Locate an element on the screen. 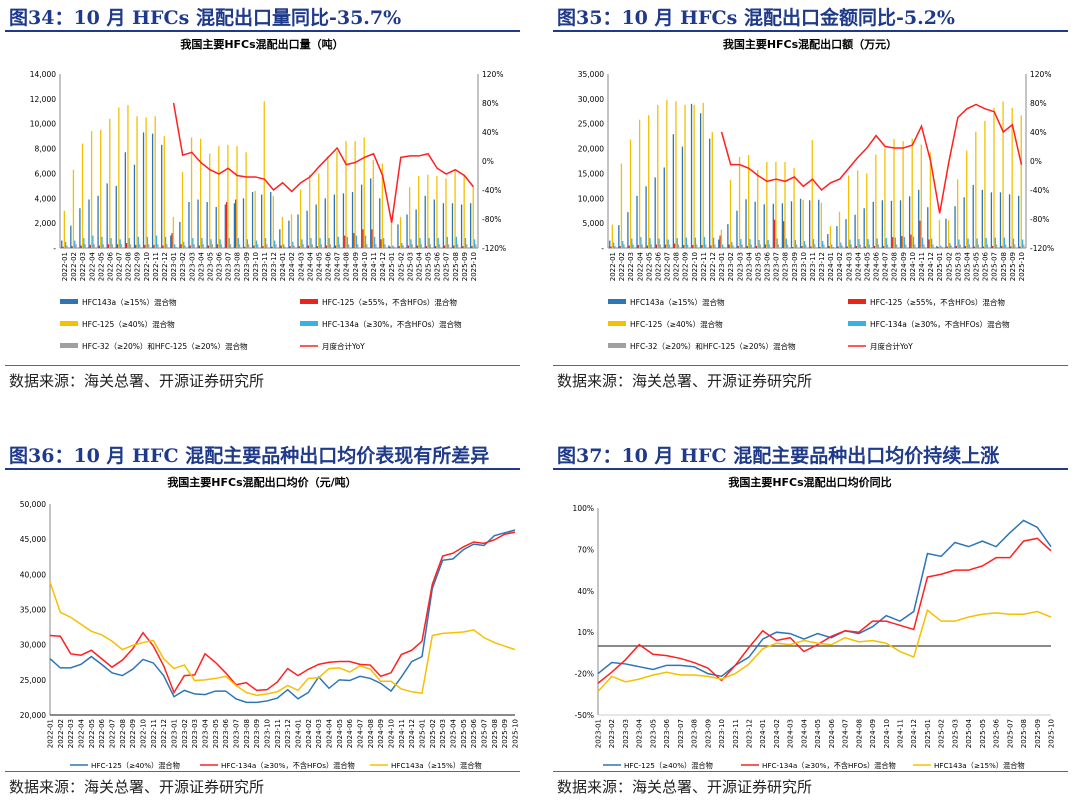  x-tick-label: 2022-10 is located at coordinates (147, 266).